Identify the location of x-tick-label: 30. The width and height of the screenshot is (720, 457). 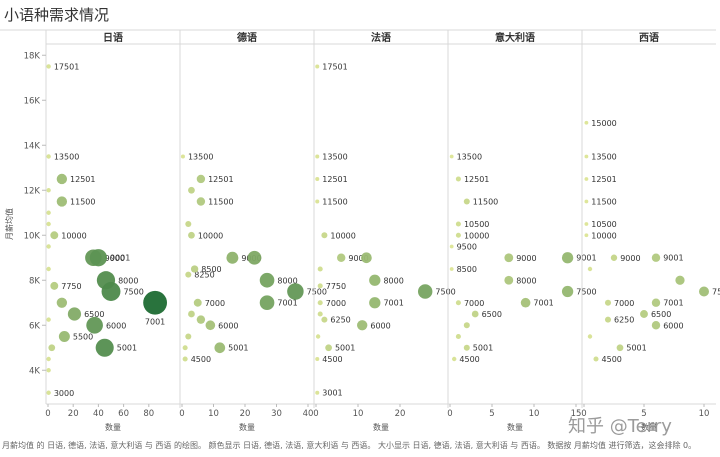
(276, 414).